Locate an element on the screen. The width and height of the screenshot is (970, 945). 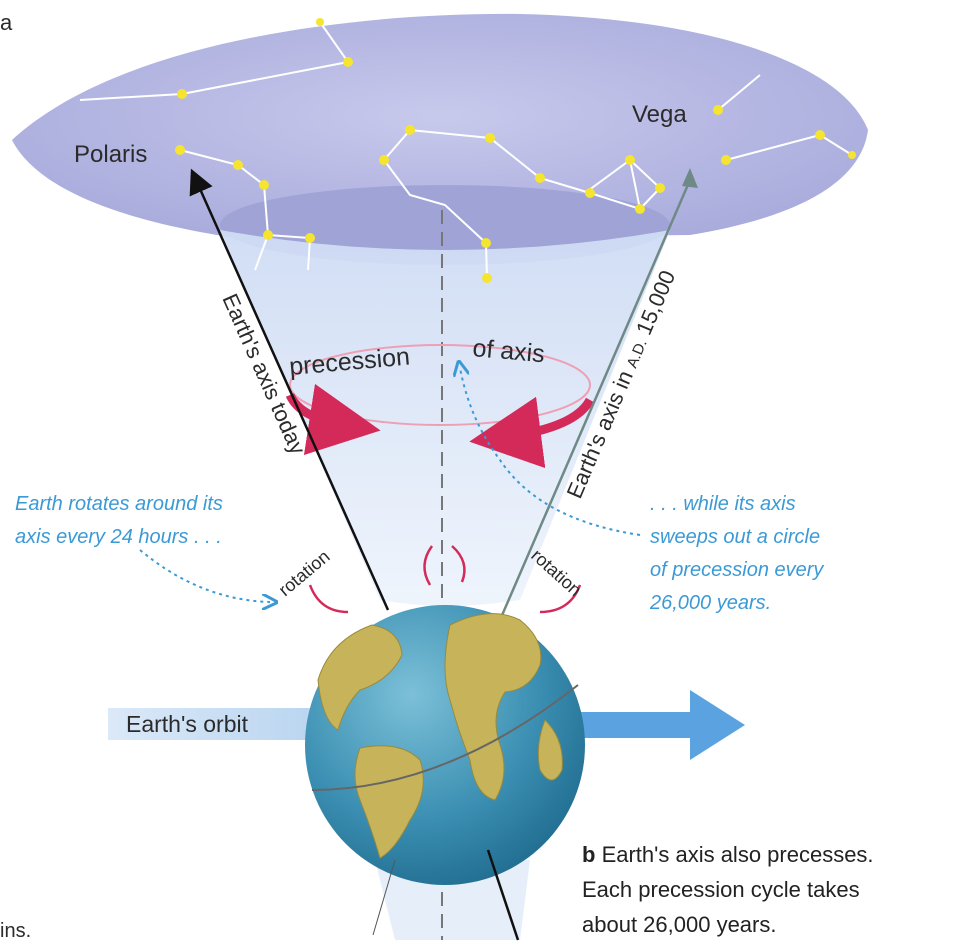
axis-today-line is located at coordinates (289, 389).